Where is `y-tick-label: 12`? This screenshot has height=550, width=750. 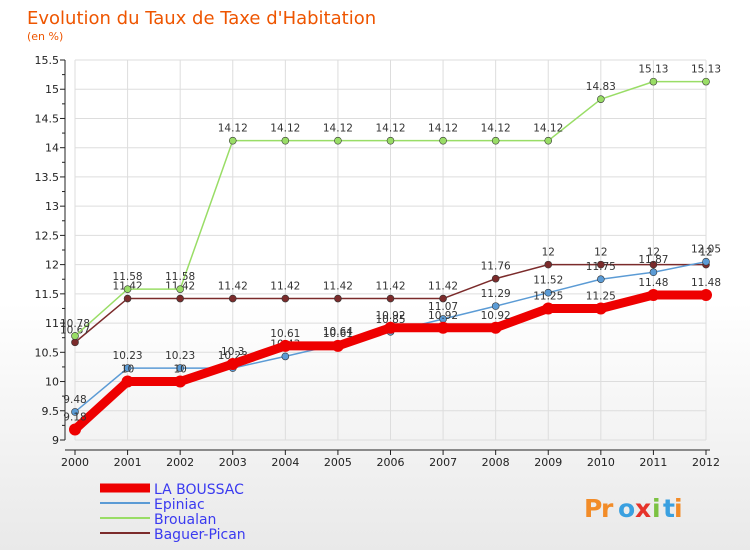 y-tick-label: 12 is located at coordinates (52, 265).